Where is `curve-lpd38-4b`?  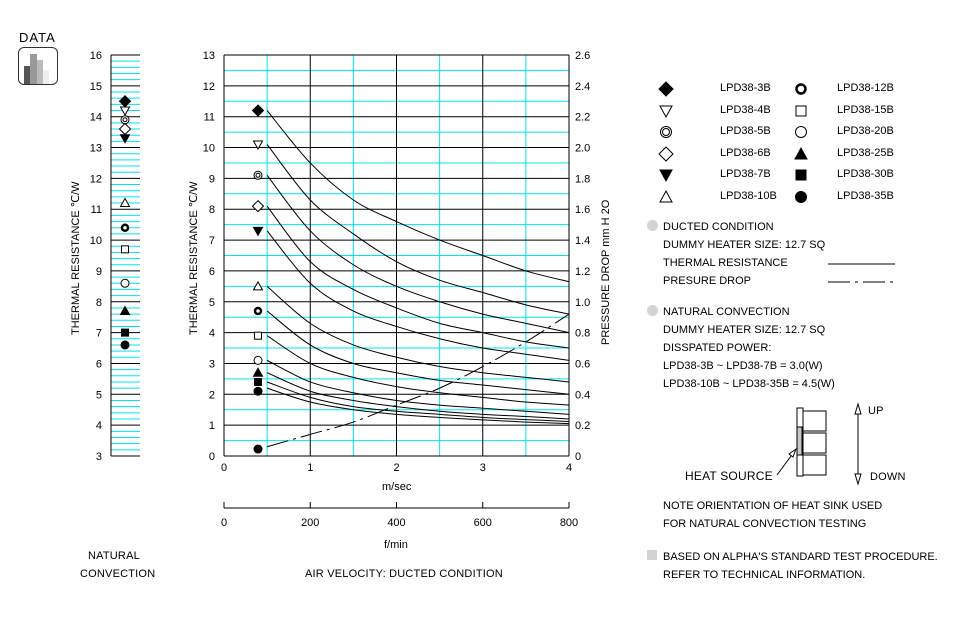
curve-lpd38-4b is located at coordinates (418, 229).